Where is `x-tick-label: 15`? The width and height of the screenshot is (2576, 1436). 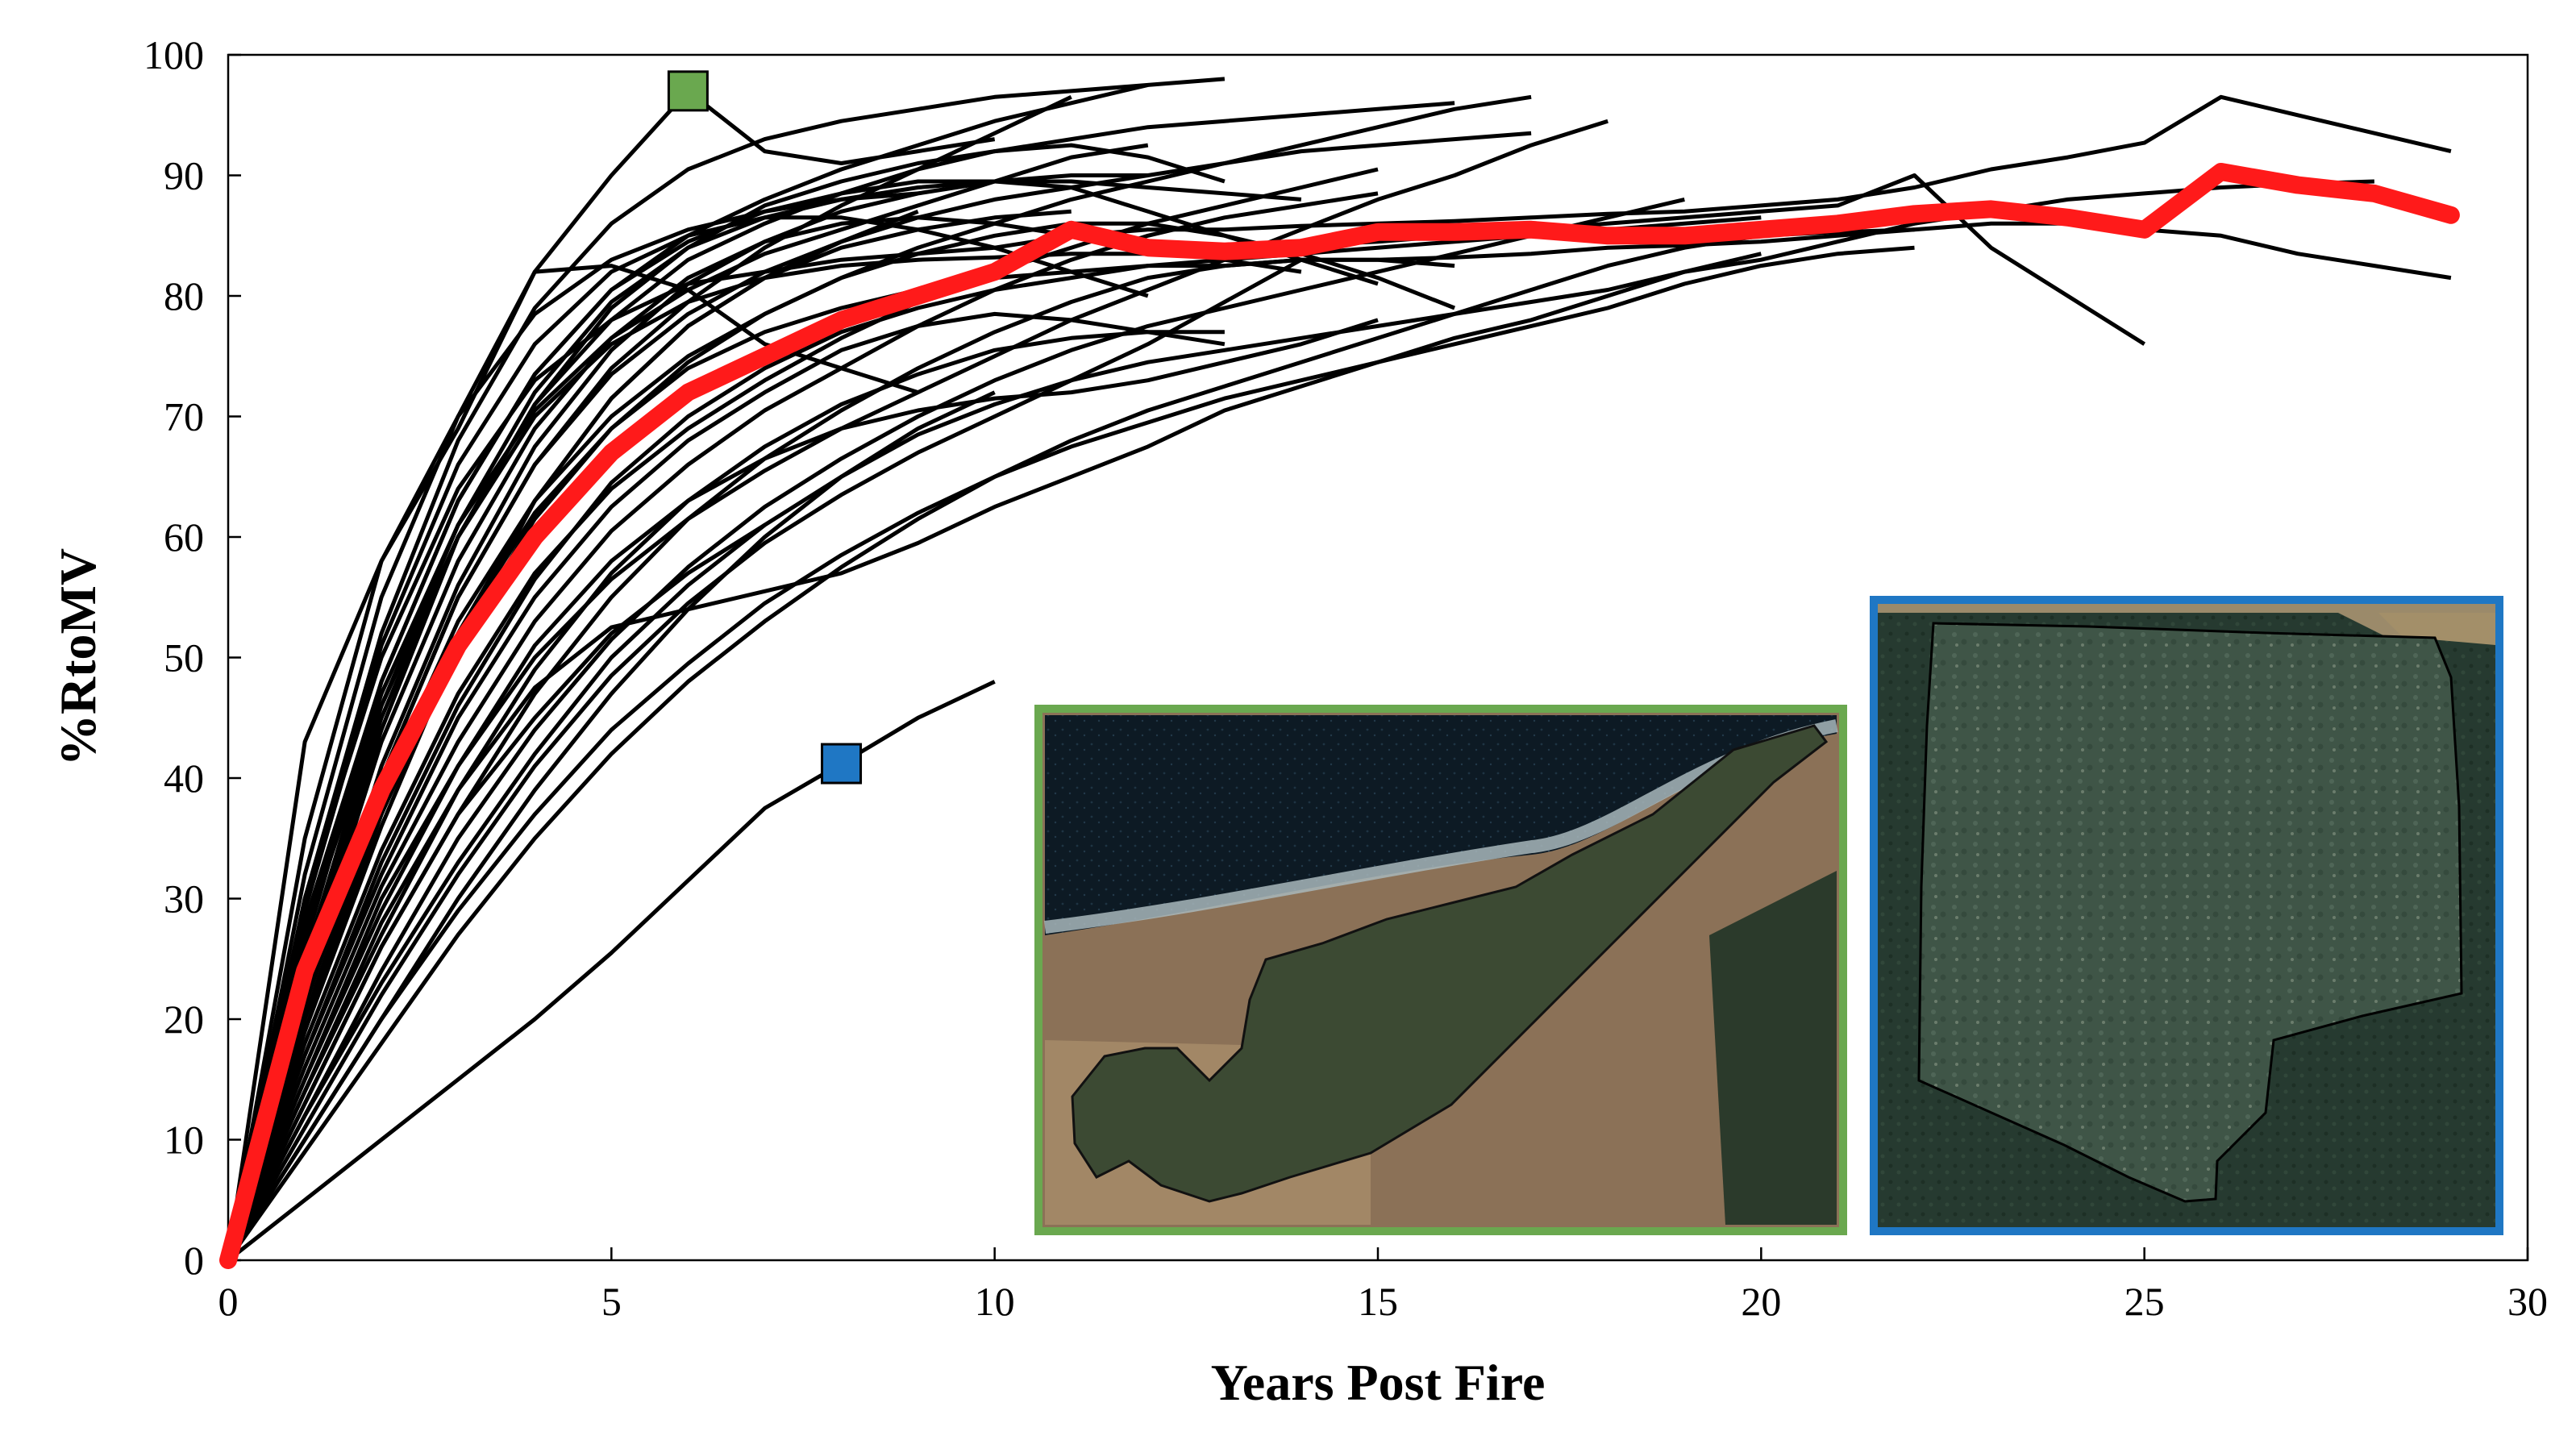 x-tick-label: 15 is located at coordinates (1378, 1301).